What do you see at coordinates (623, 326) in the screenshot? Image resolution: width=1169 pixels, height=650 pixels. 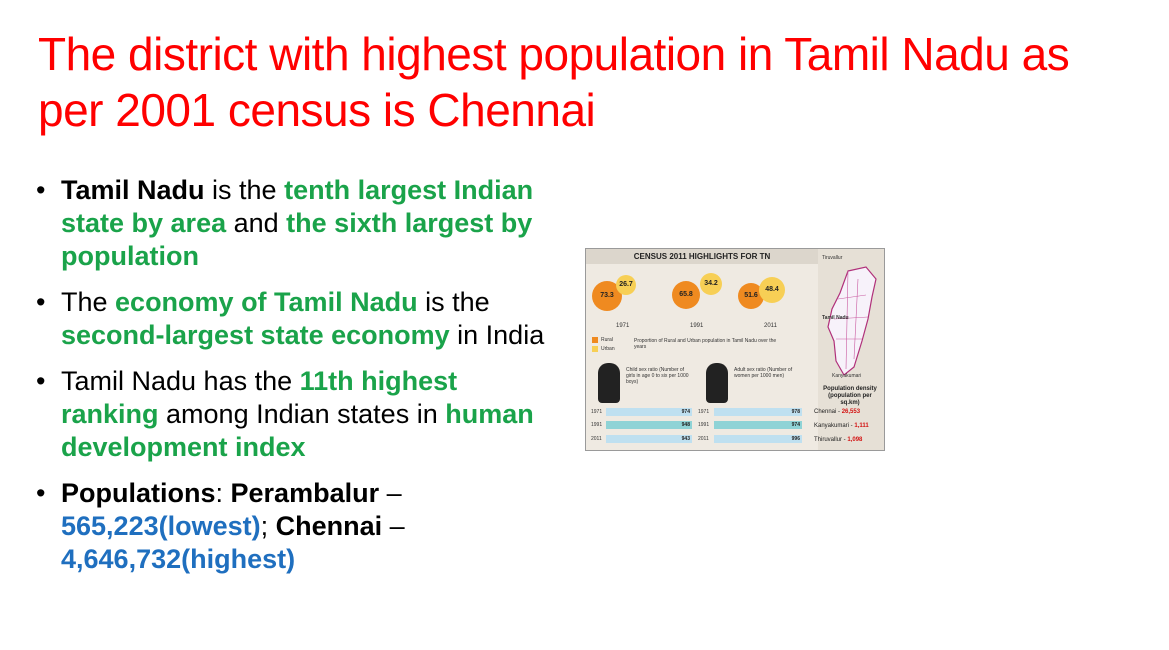 I see `year-label-1971: 1971` at bounding box center [623, 326].